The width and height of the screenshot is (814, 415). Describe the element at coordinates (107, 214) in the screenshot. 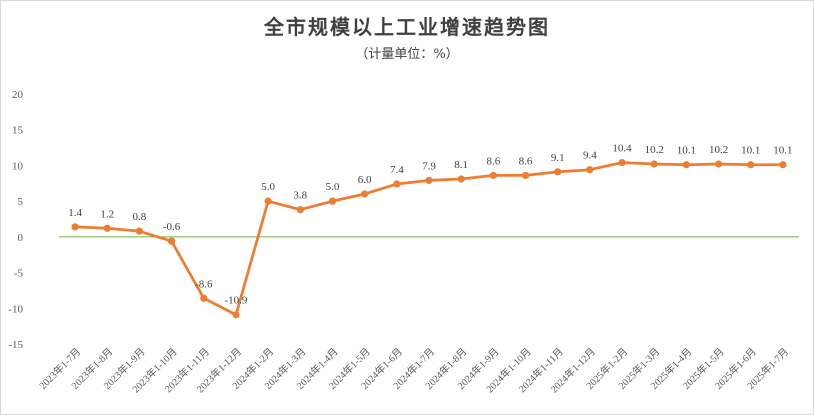

I see `data-label: 1.2` at that location.